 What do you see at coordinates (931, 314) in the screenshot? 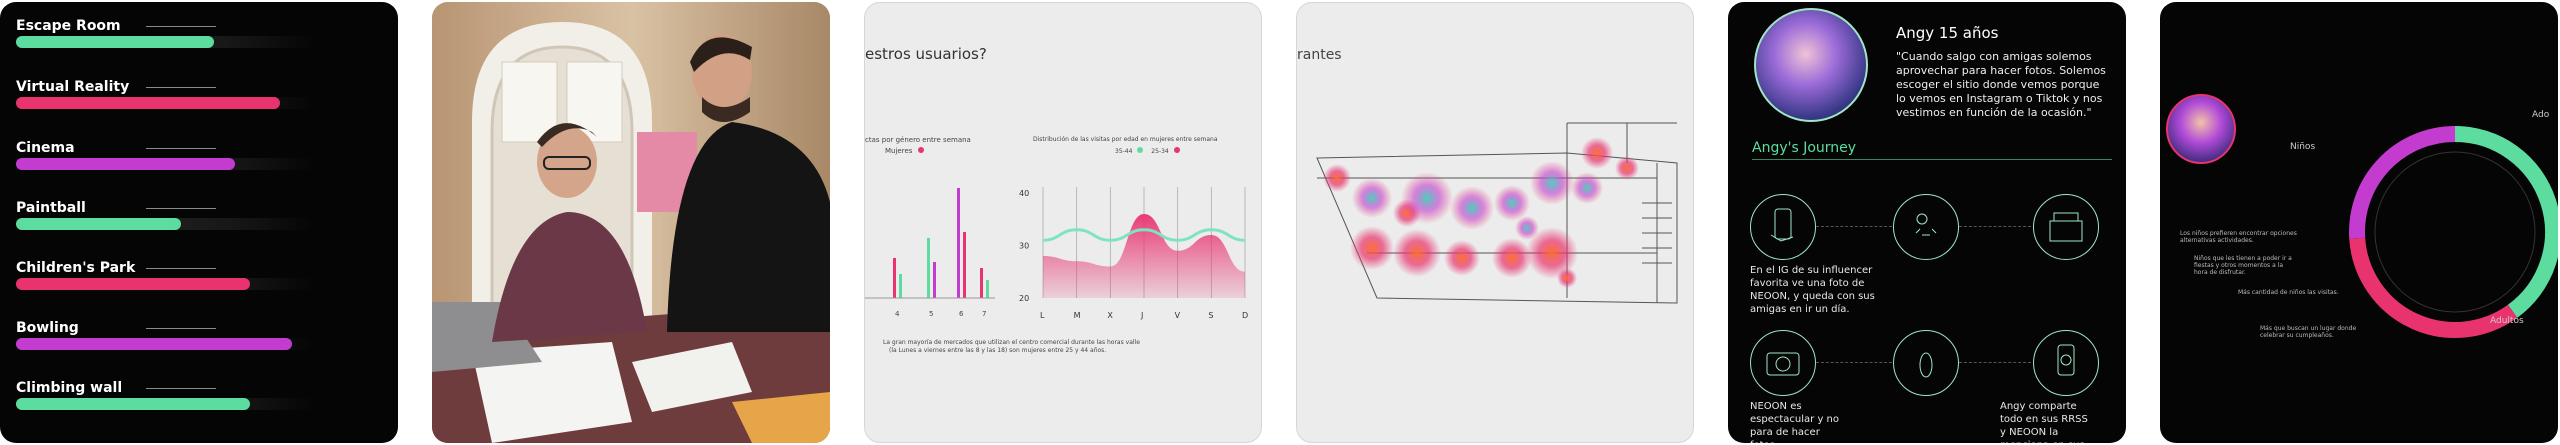
I see `chart1-tick-label: 5` at bounding box center [931, 314].